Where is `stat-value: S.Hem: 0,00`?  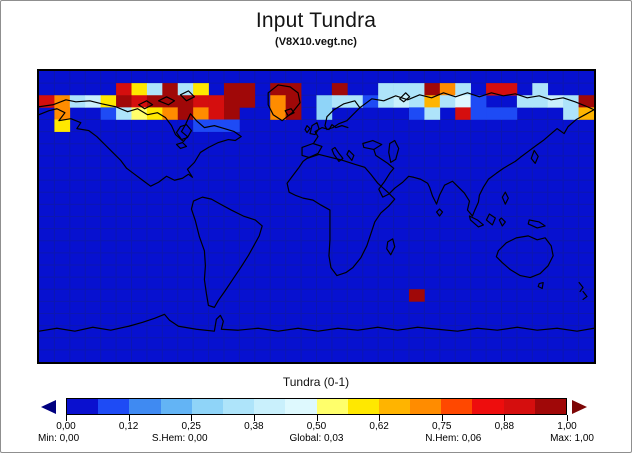 stat-value: S.Hem: 0,00 is located at coordinates (179, 438).